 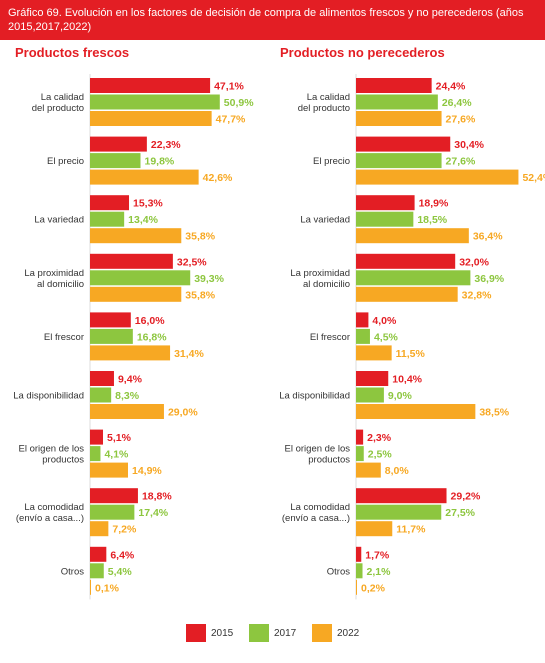 I want to click on productos-frescos-value-label-la-comodidad-envio-a-casa-2015: 18,8%, so click(x=157, y=497).